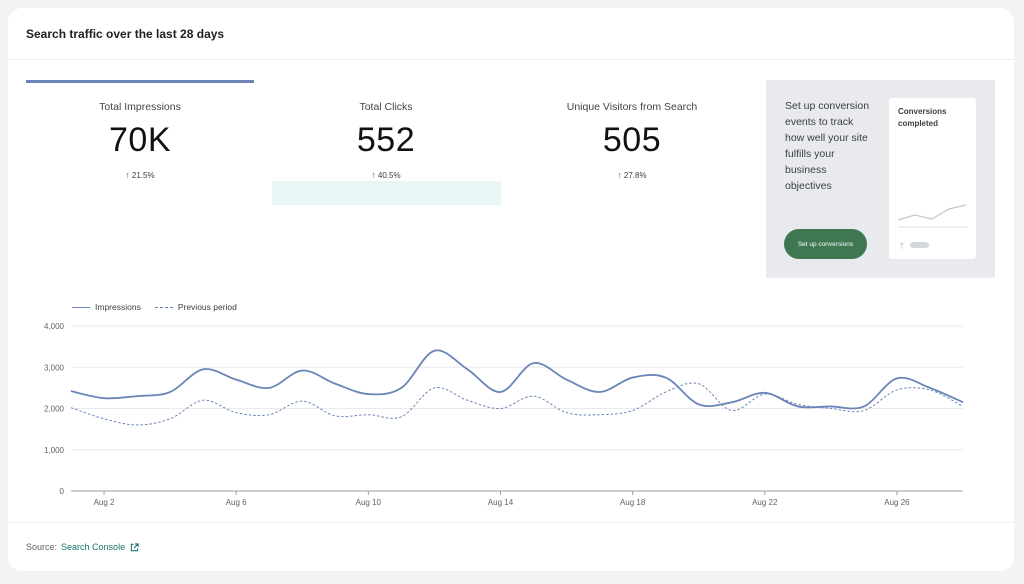 Image resolution: width=1024 pixels, height=584 pixels. What do you see at coordinates (54, 326) in the screenshot?
I see `y-tick-label: 4,000` at bounding box center [54, 326].